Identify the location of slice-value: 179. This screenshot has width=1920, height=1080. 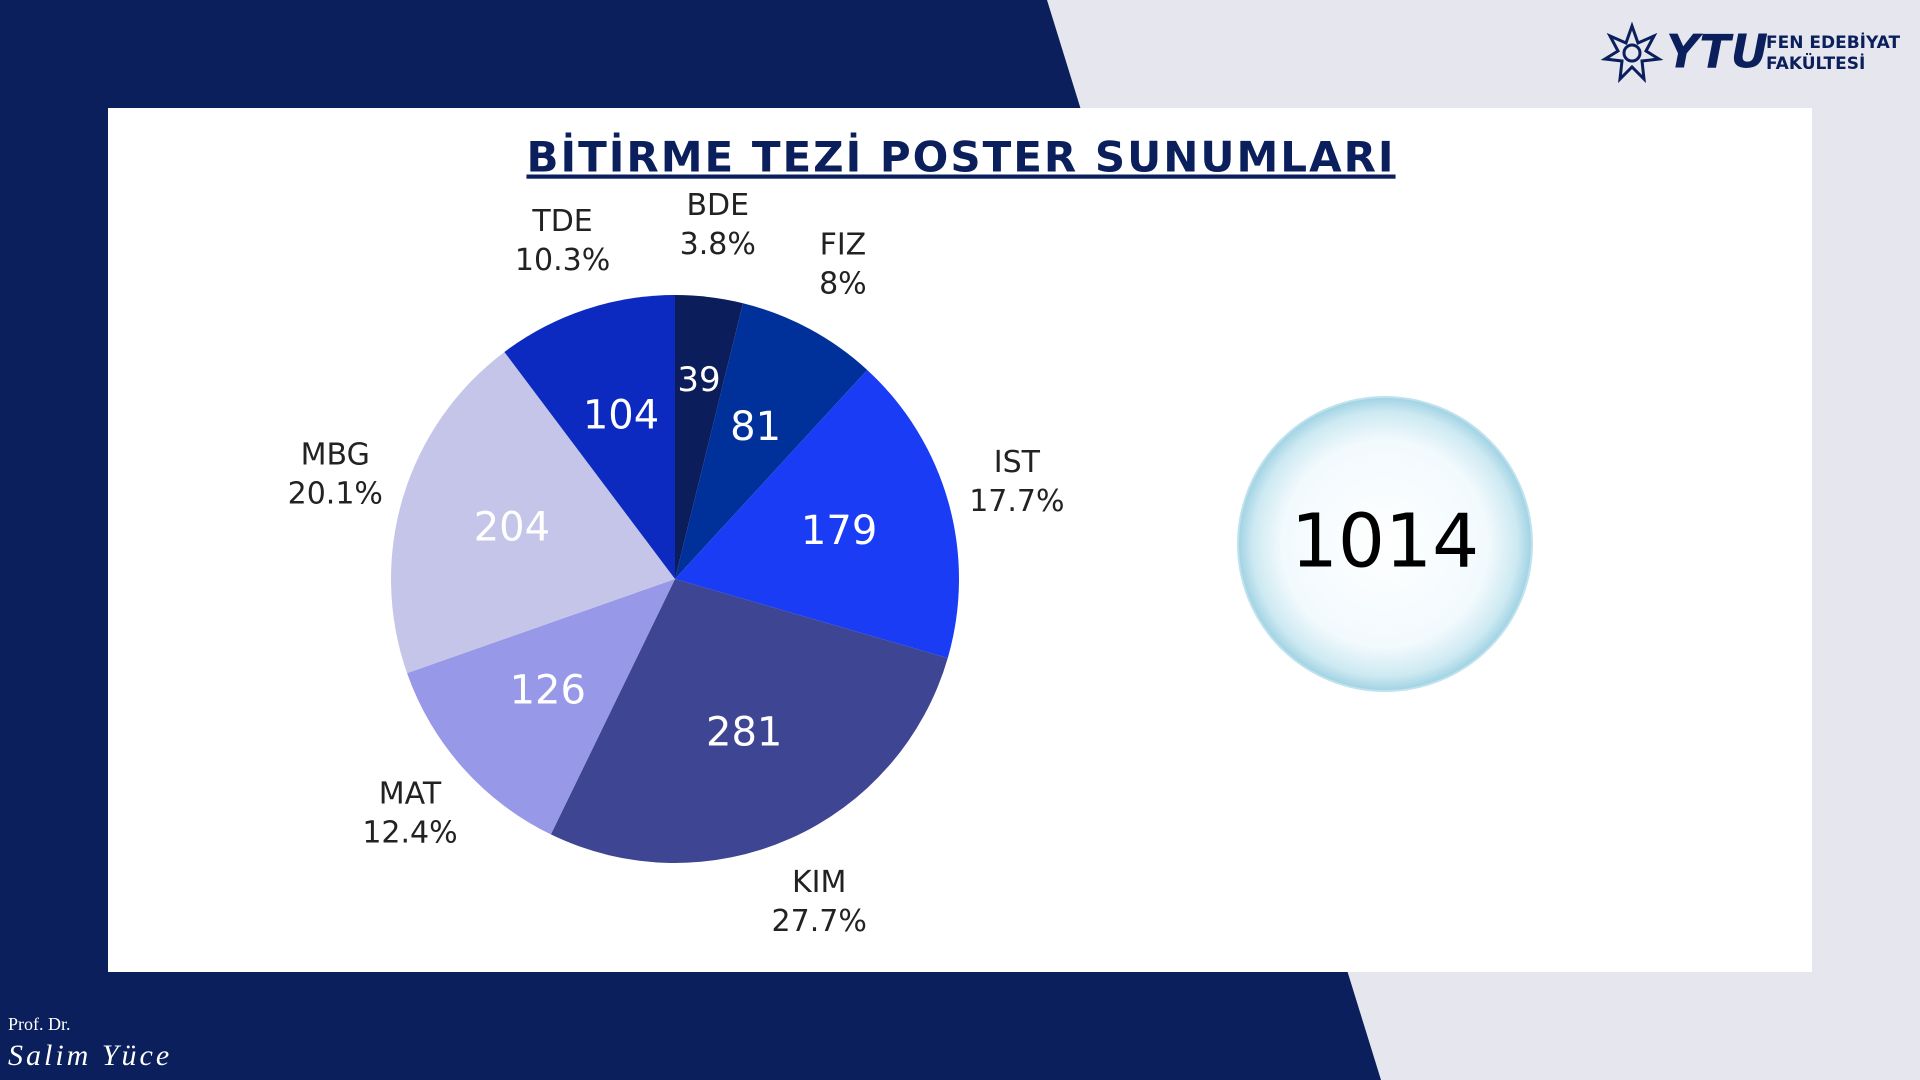
(839, 531).